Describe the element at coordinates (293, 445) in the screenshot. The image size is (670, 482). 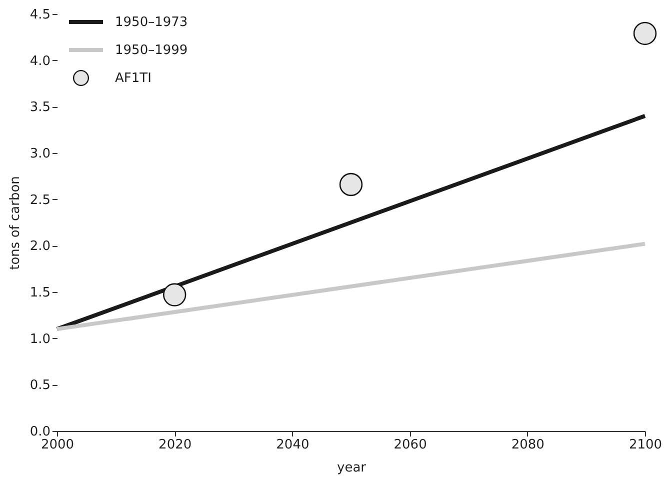
I see `x-tick-label: 2040` at that location.